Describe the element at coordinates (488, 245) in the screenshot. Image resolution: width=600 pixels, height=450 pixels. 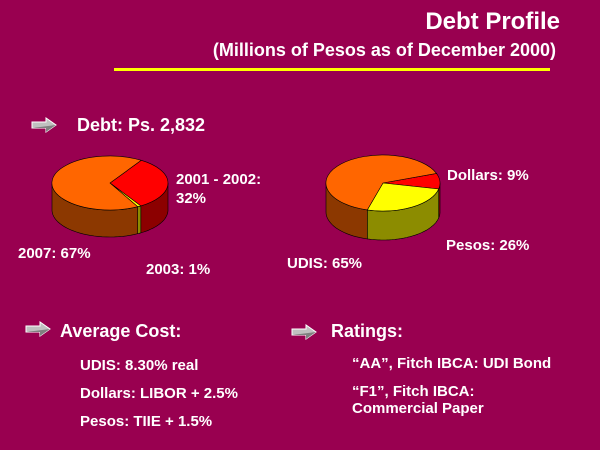
I see `slice-label-pesos: Pesos: 26%` at that location.